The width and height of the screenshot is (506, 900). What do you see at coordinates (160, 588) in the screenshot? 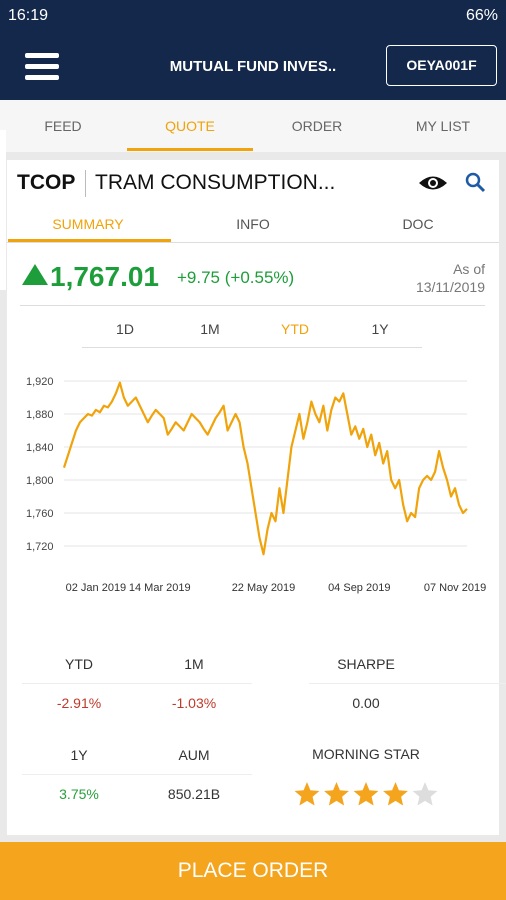
I see `x-tick-label: 14 Mar 2019` at bounding box center [160, 588].